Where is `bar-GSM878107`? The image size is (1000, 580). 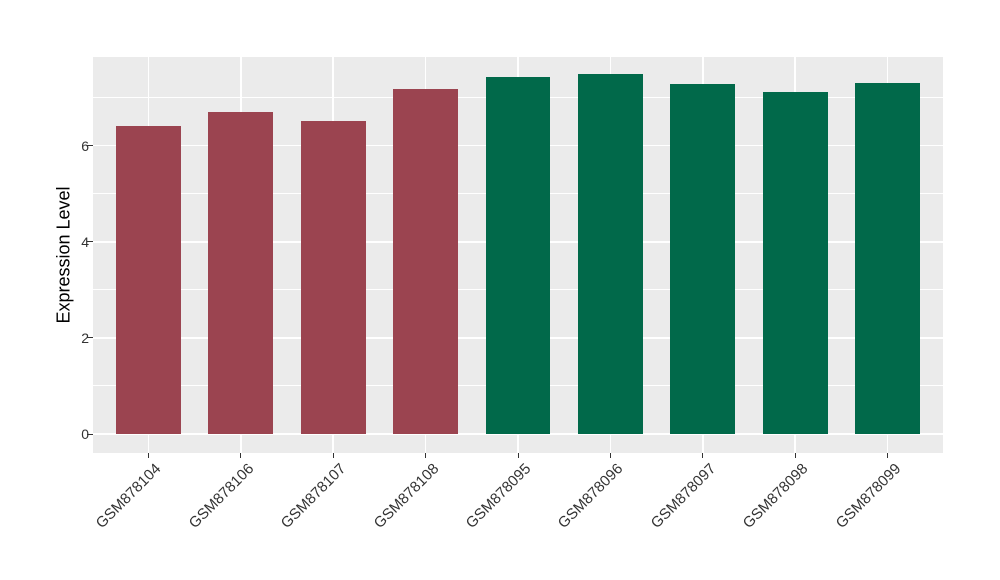 bar-GSM878107 is located at coordinates (333, 277).